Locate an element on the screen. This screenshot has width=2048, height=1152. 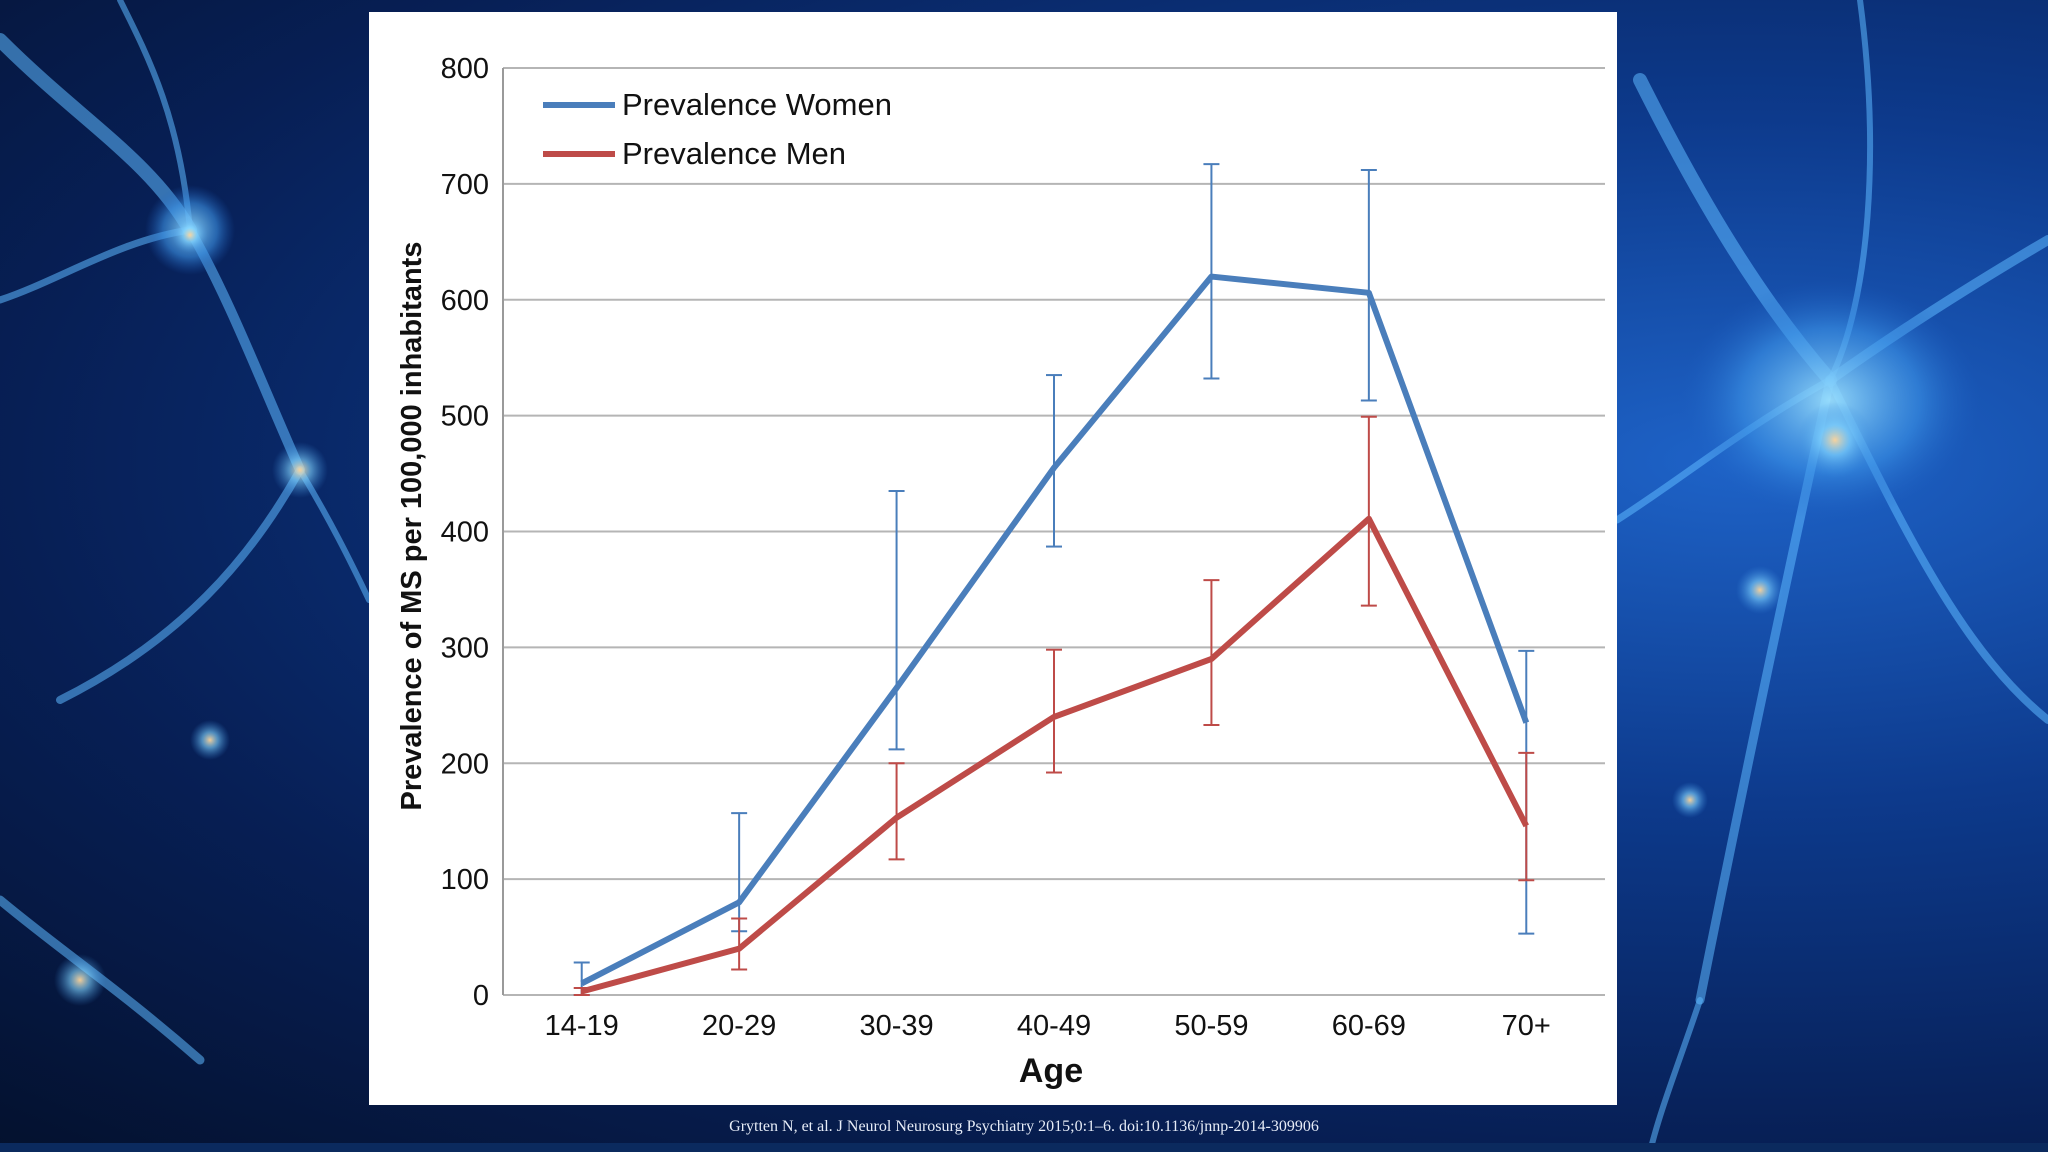
y-tick-label: 300 is located at coordinates (465, 648).